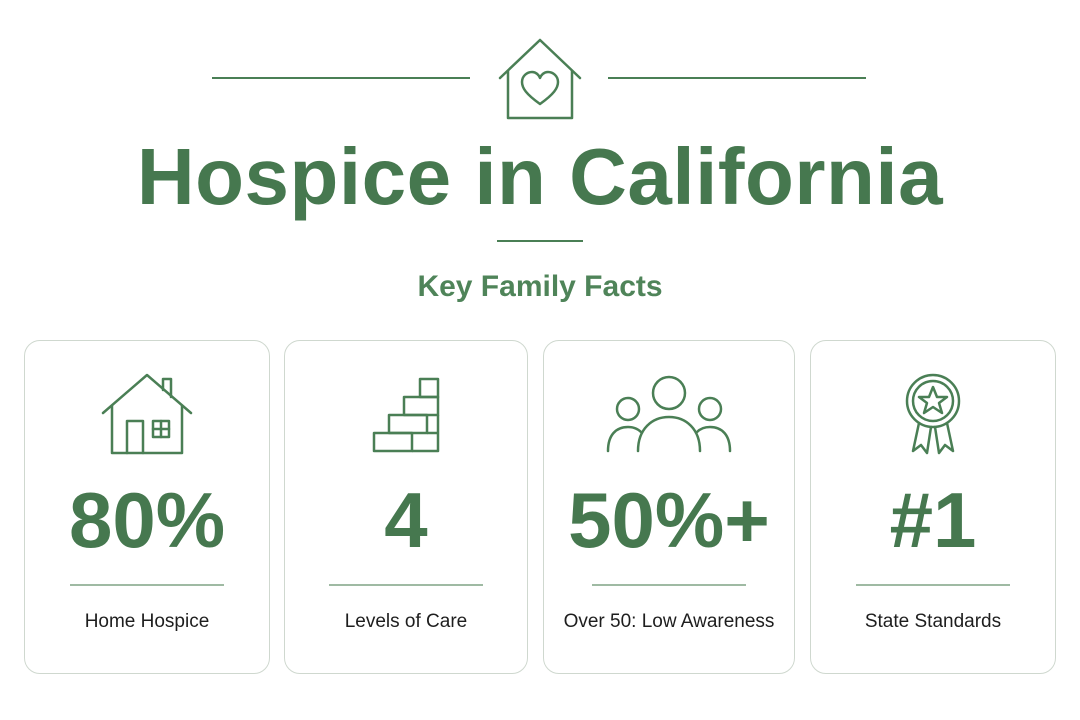  What do you see at coordinates (933, 414) in the screenshot?
I see `award-ribbon-star-icon` at bounding box center [933, 414].